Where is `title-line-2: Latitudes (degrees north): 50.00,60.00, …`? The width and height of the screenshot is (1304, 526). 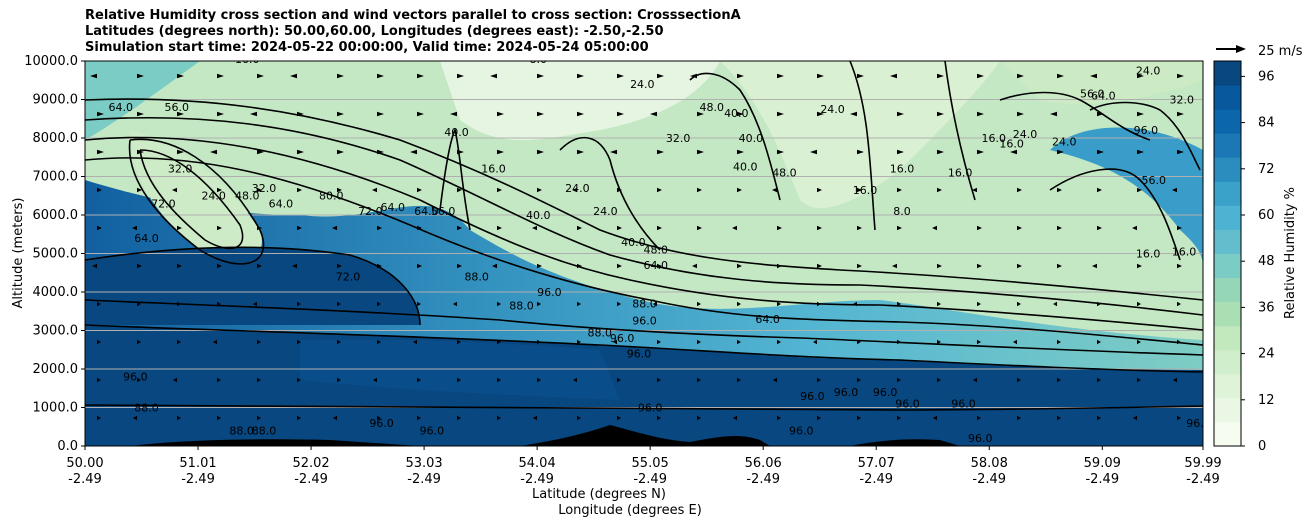
title-line-2: Latitudes (degrees north): 50.00,60.00, … is located at coordinates (374, 31).